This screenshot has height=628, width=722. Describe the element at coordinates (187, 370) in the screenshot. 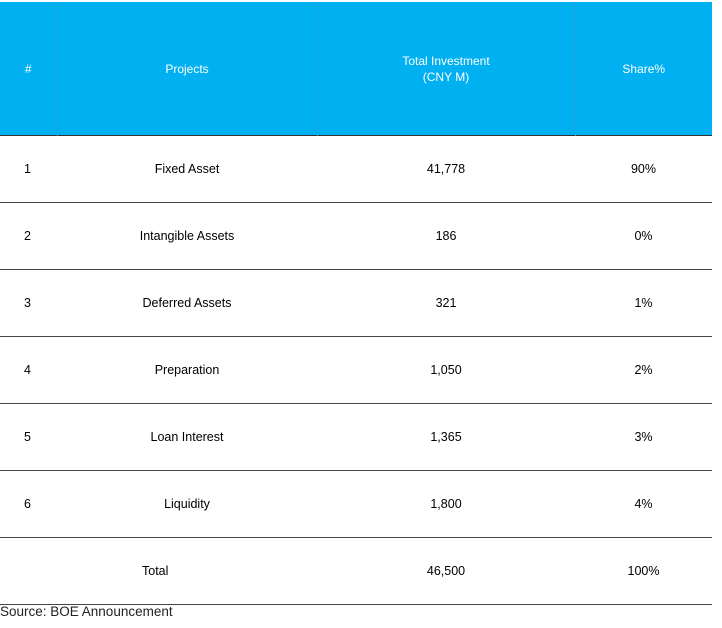

I see `row-project: Preparation` at that location.